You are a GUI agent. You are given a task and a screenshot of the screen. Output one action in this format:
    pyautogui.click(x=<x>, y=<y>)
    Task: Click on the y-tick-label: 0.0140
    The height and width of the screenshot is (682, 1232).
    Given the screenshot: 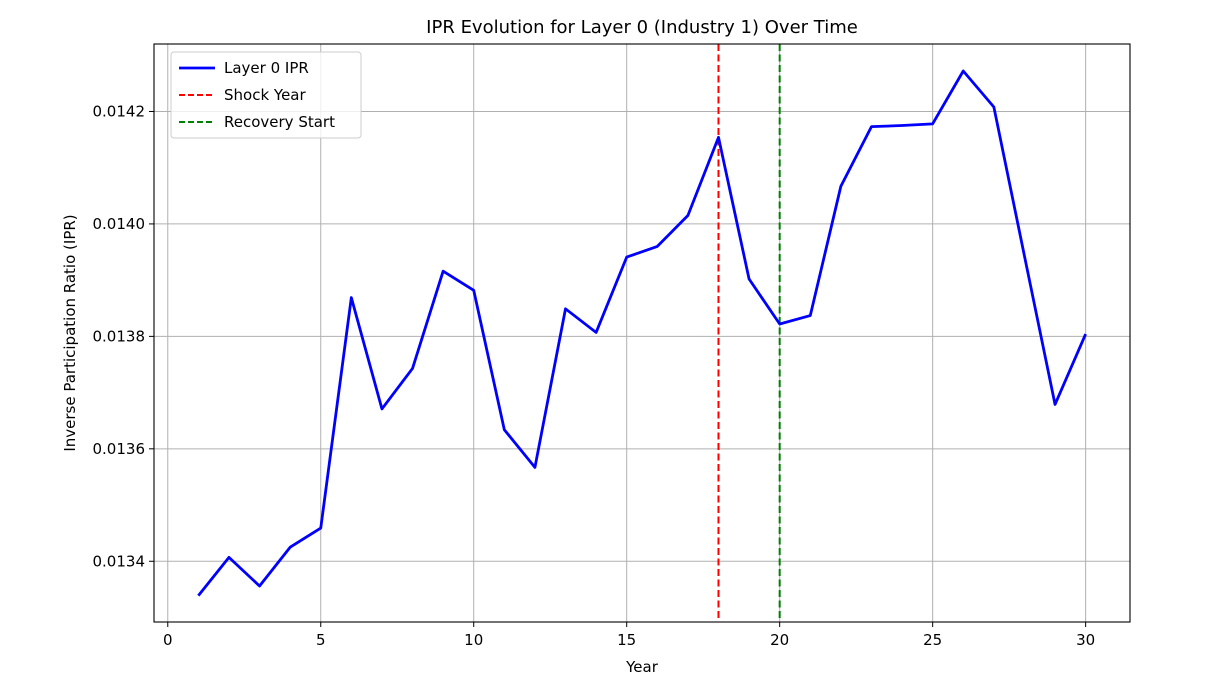 What is the action you would take?
    pyautogui.click(x=119, y=224)
    